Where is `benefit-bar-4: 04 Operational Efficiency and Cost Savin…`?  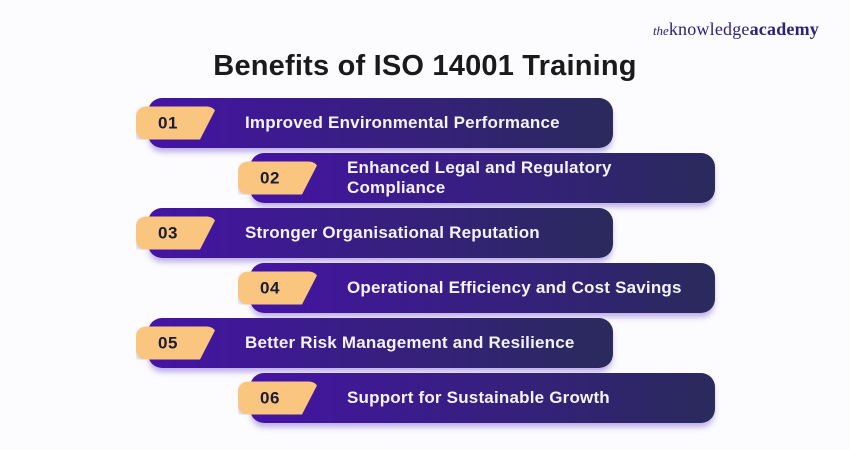
benefit-bar-4: 04 Operational Efficiency and Cost Savin… is located at coordinates (482, 288).